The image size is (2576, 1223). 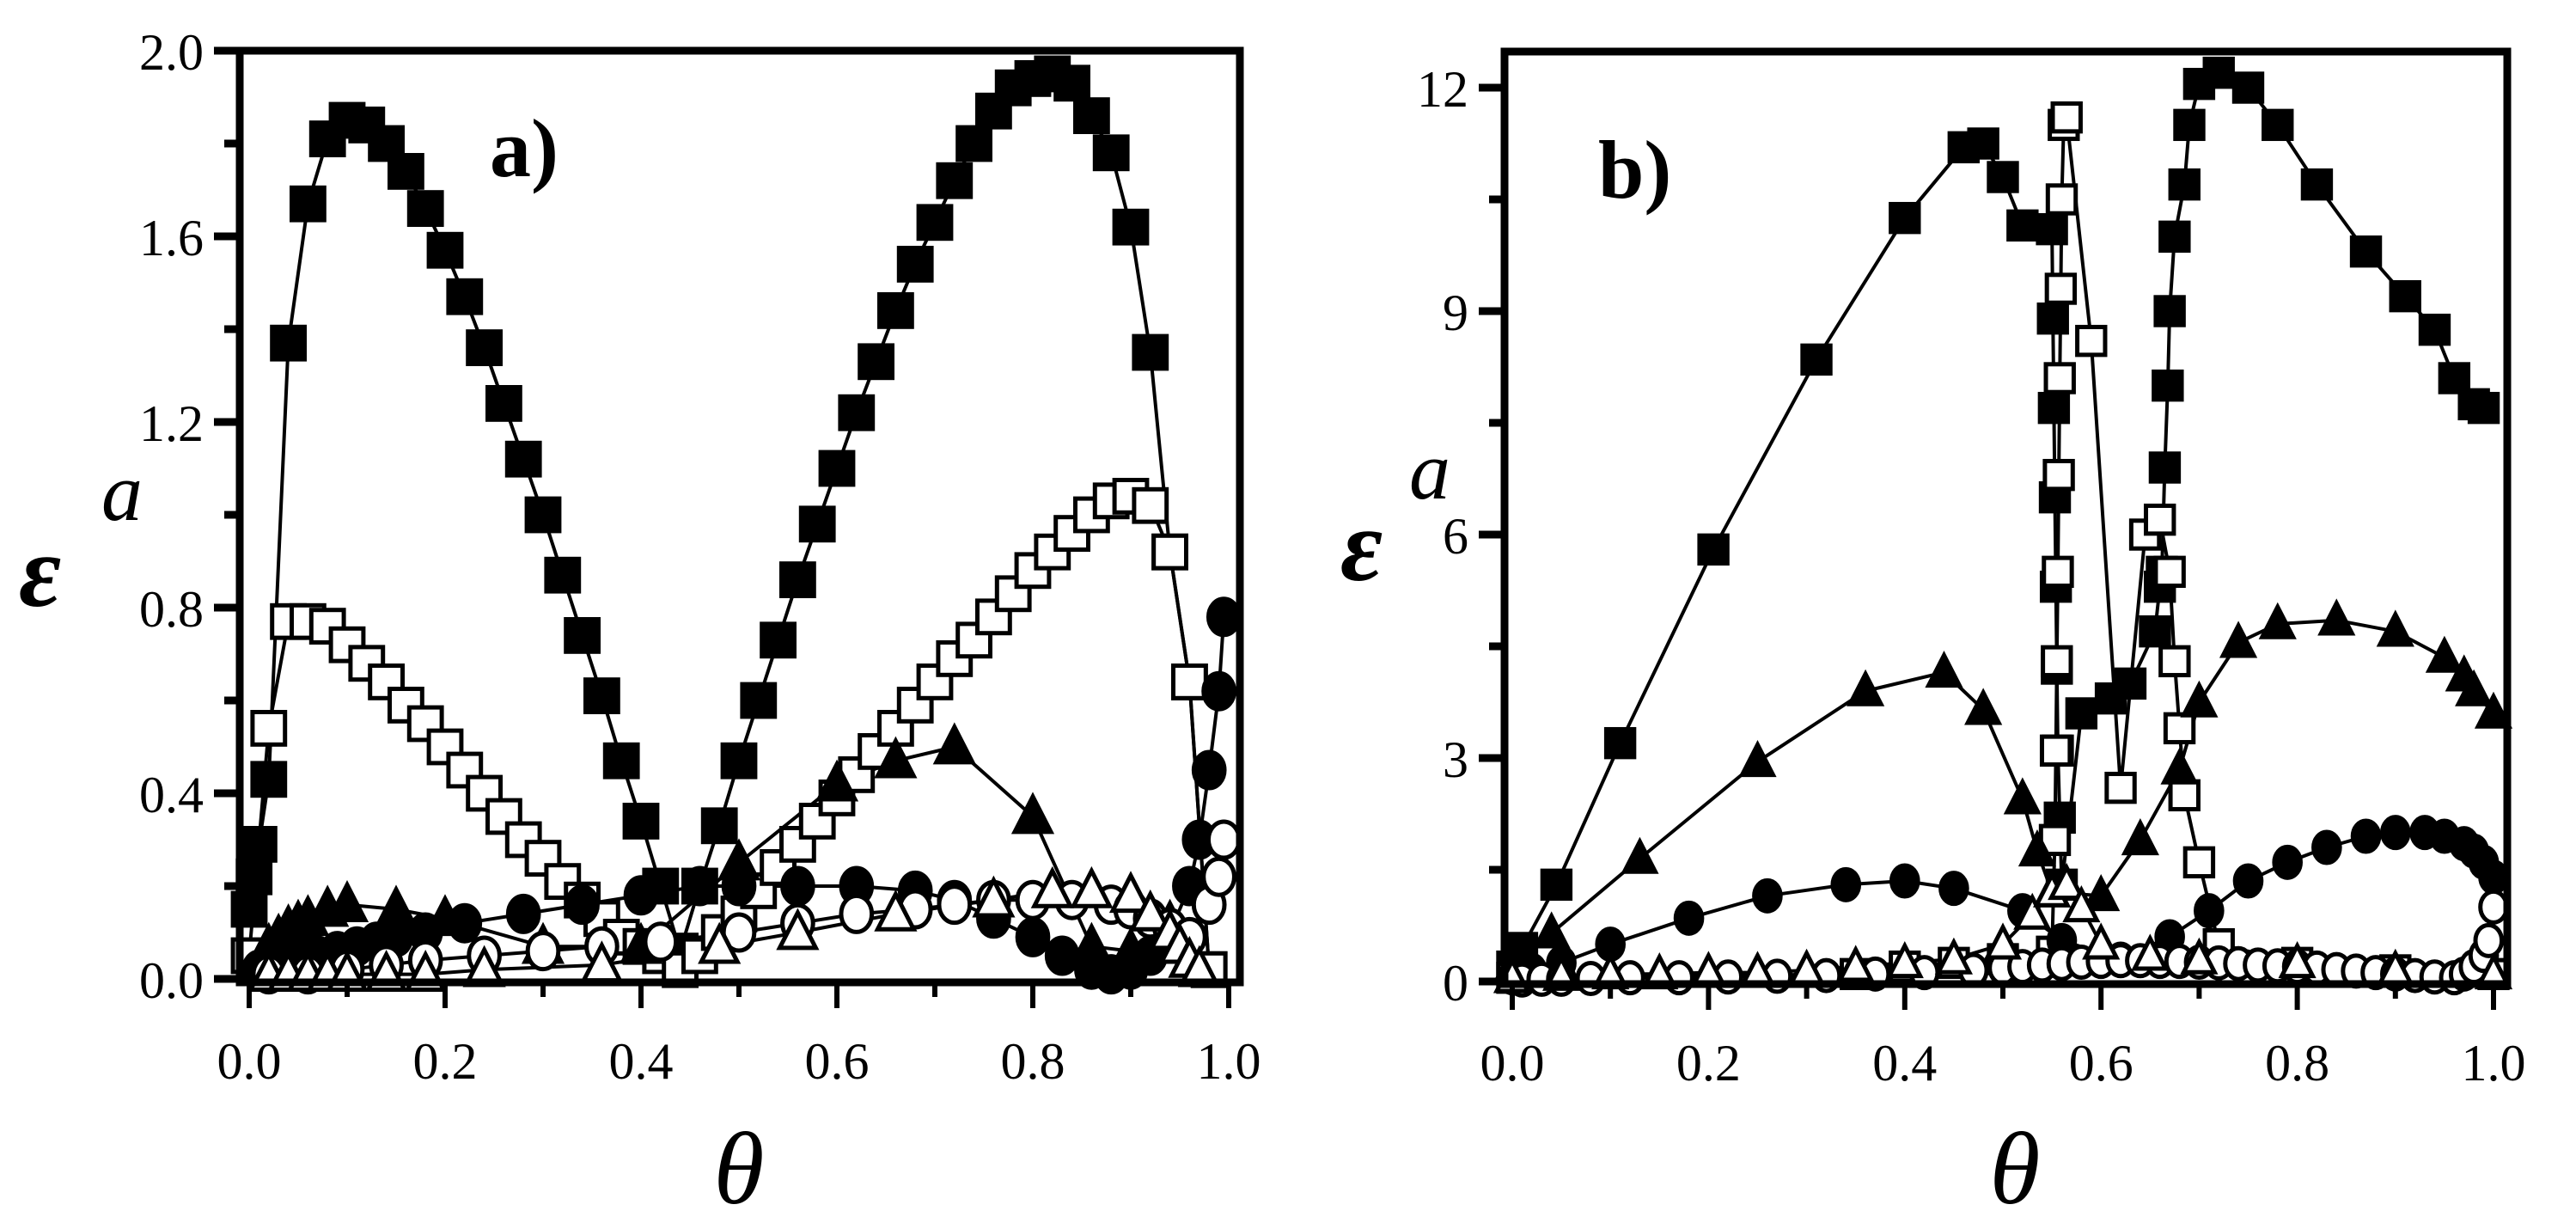 I want to click on y-tick-label: 1.2, so click(x=171, y=423).